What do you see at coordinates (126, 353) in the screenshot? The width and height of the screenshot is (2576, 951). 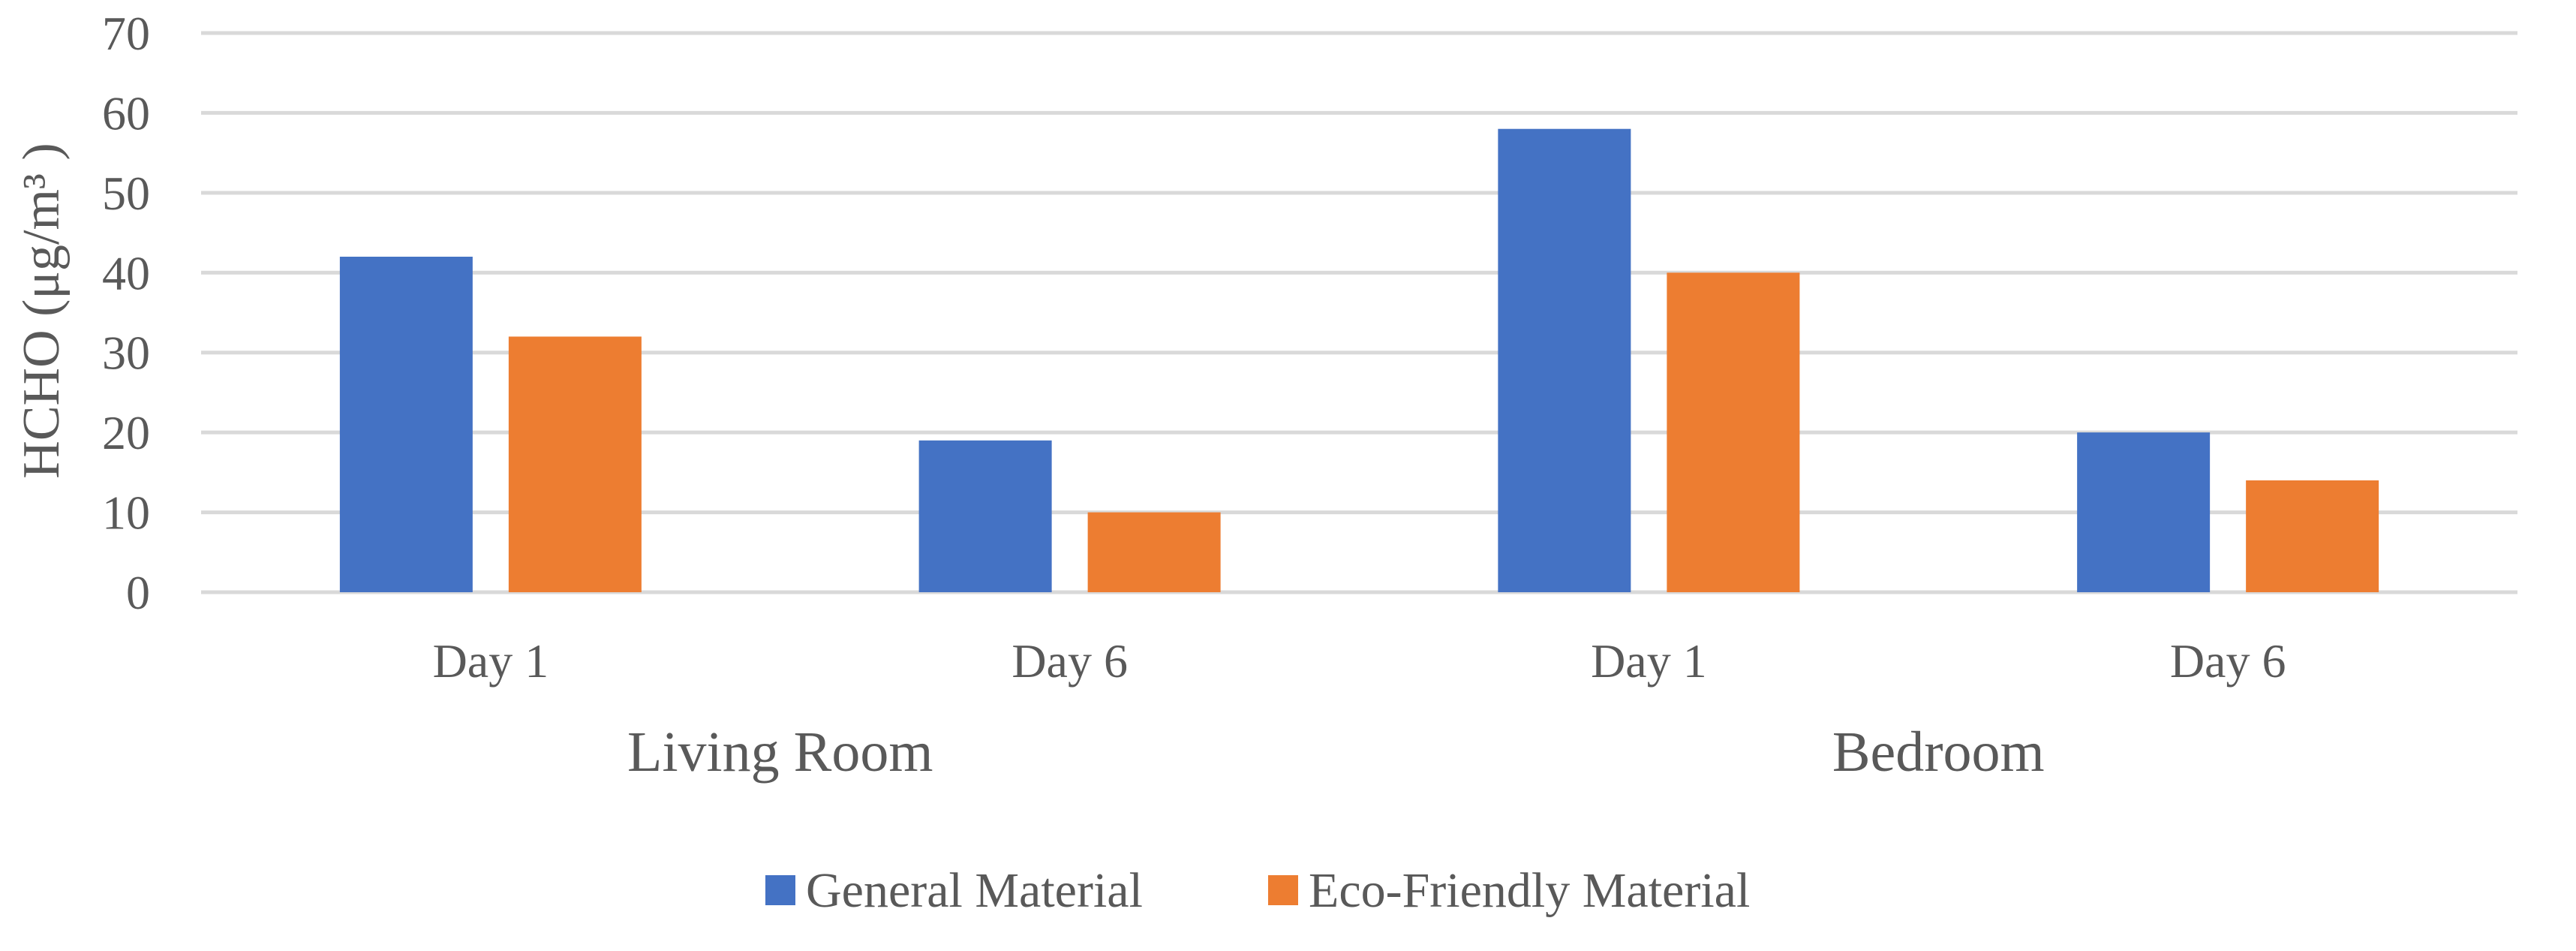 I see `y-tick-label: 30` at bounding box center [126, 353].